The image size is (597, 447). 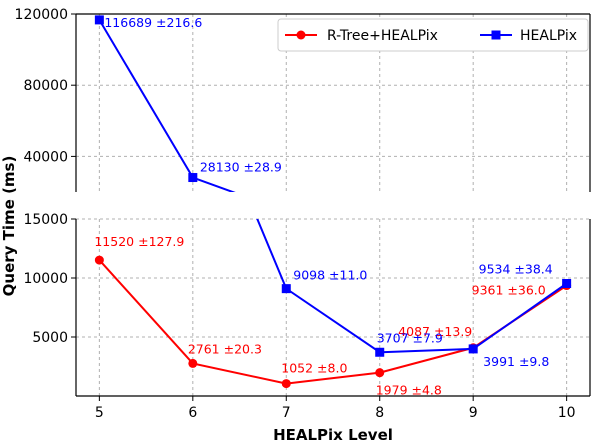 What do you see at coordinates (50, 338) in the screenshot?
I see `y-tick-label: 5000` at bounding box center [50, 338].